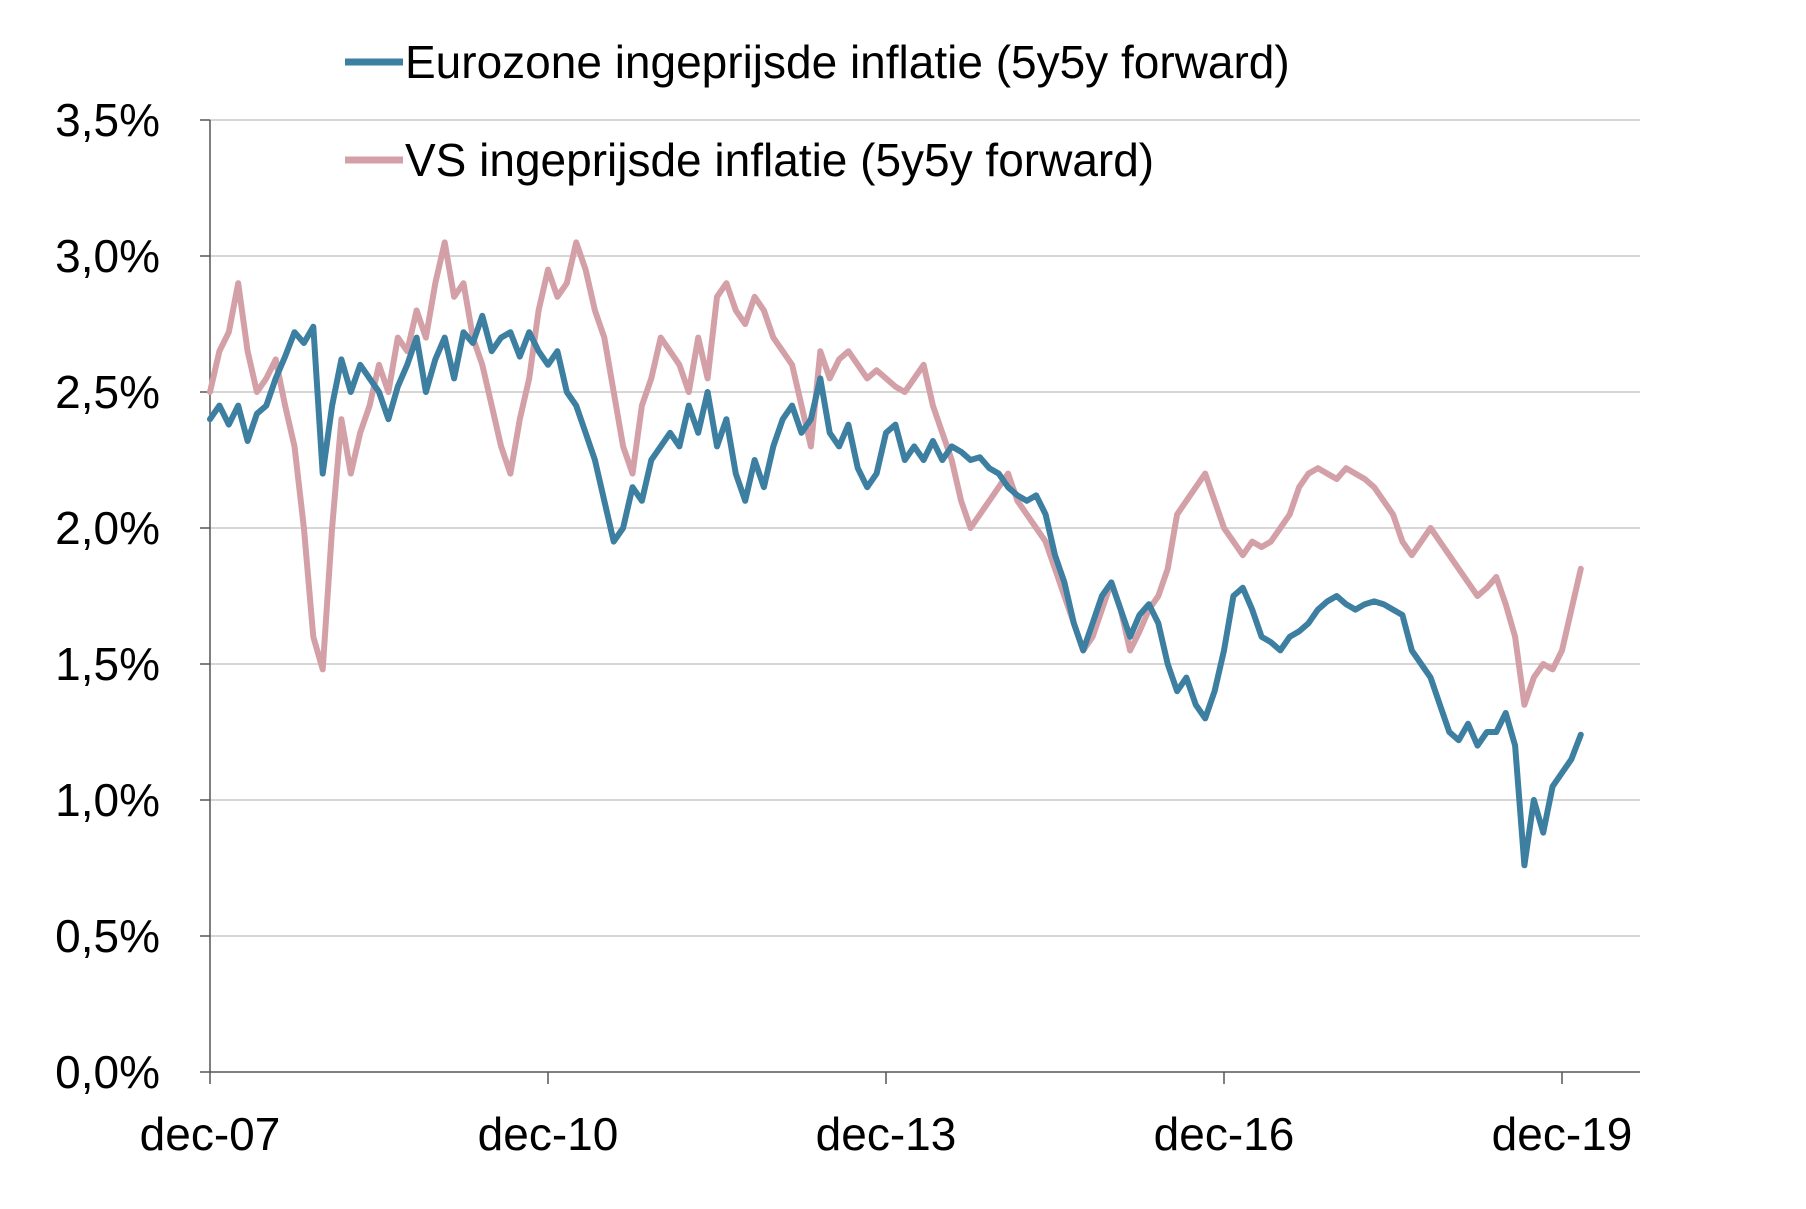 Image resolution: width=1806 pixels, height=1209 pixels. What do you see at coordinates (107, 528) in the screenshot?
I see `y-tick-label: 2,0%` at bounding box center [107, 528].